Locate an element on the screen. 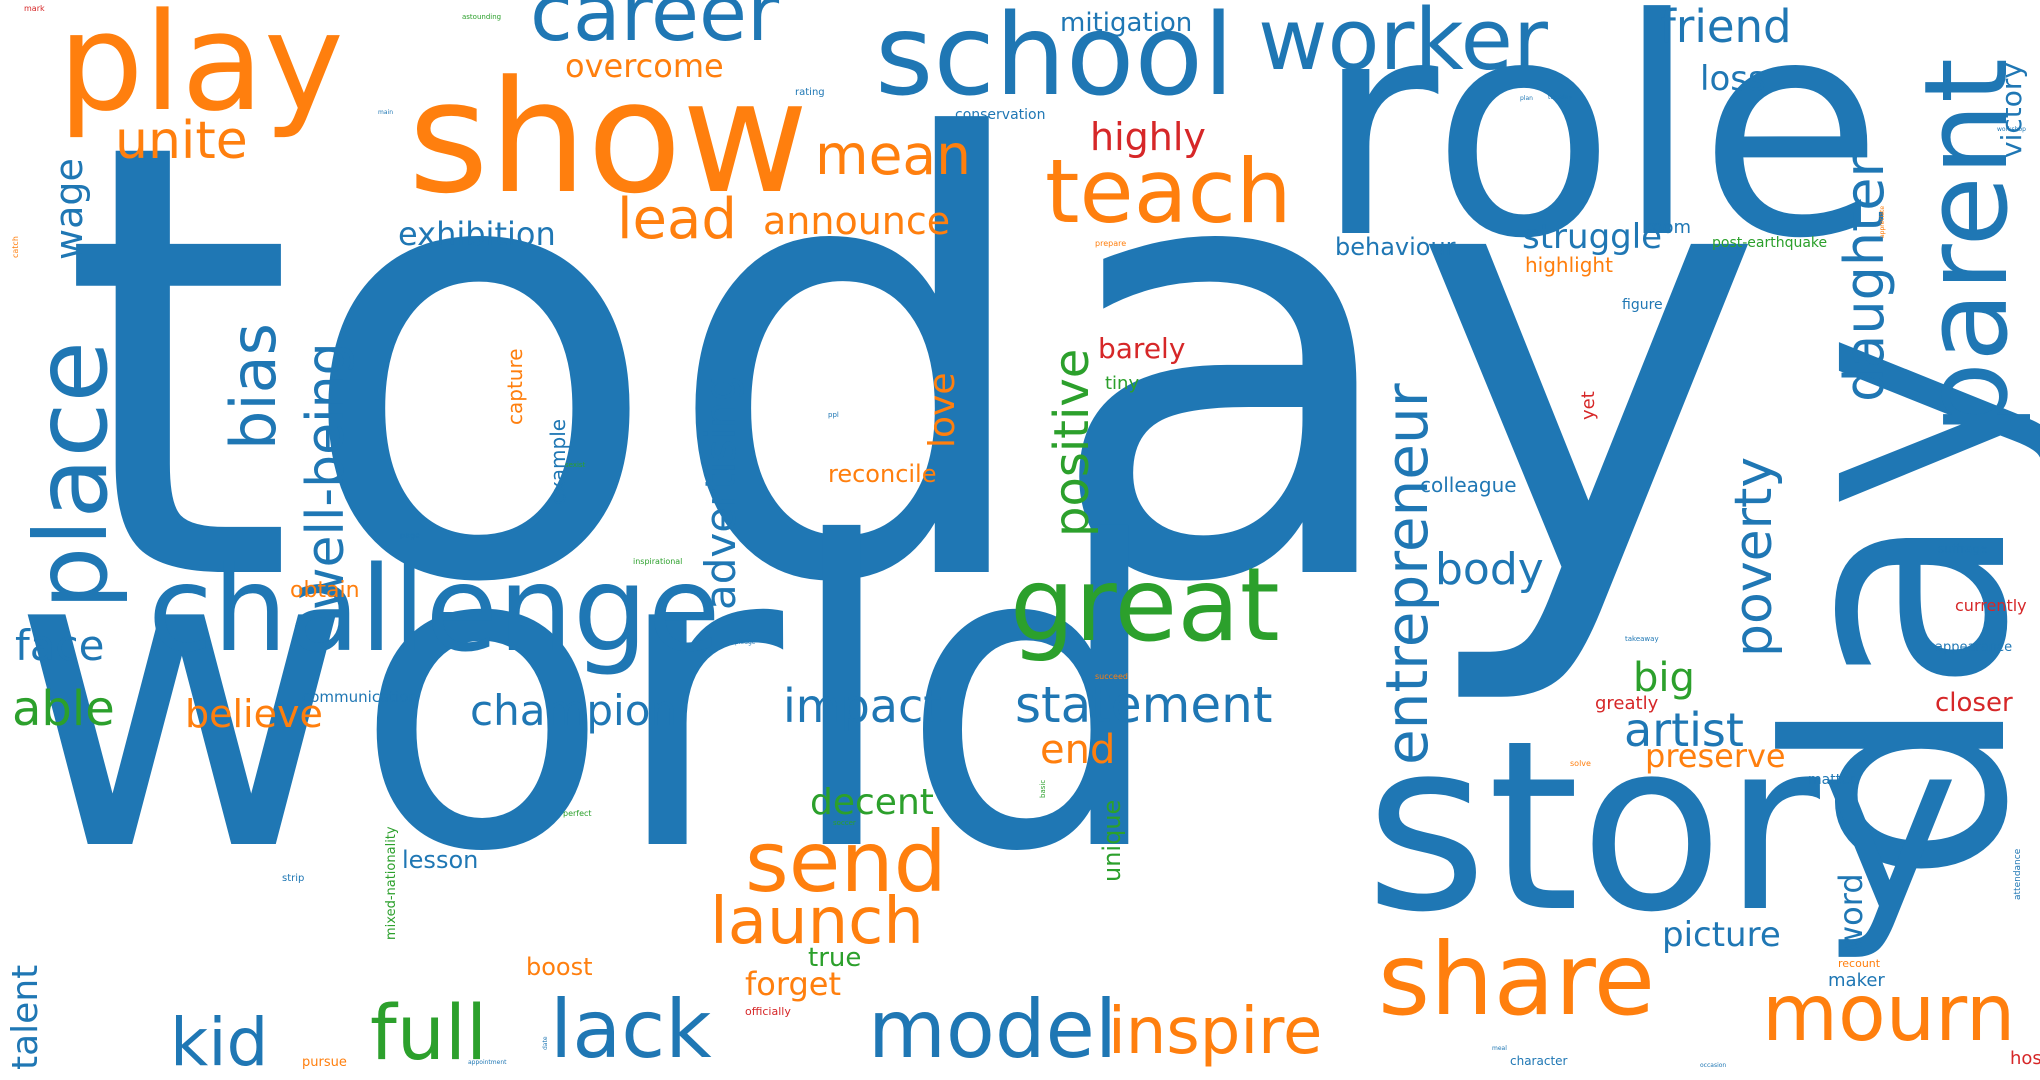 The height and width of the screenshot is (1080, 2040). cloud-word: meal is located at coordinates (1499, 1048).